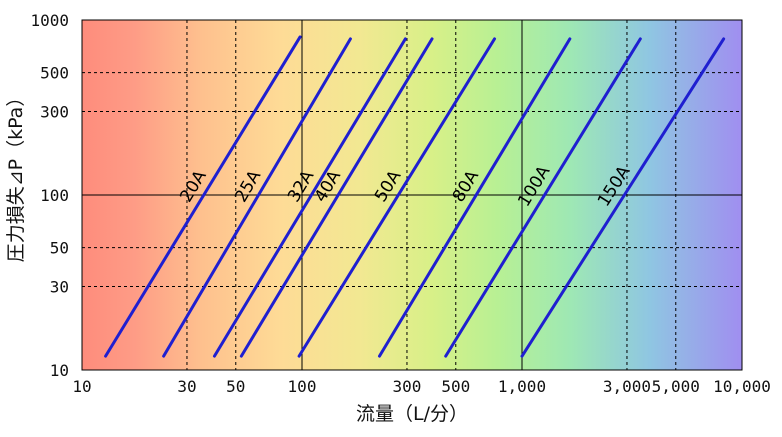 Image resolution: width=782 pixels, height=437 pixels. I want to click on y-axis-title: 圧力損失⊿P（kPa）, so click(16, 175).